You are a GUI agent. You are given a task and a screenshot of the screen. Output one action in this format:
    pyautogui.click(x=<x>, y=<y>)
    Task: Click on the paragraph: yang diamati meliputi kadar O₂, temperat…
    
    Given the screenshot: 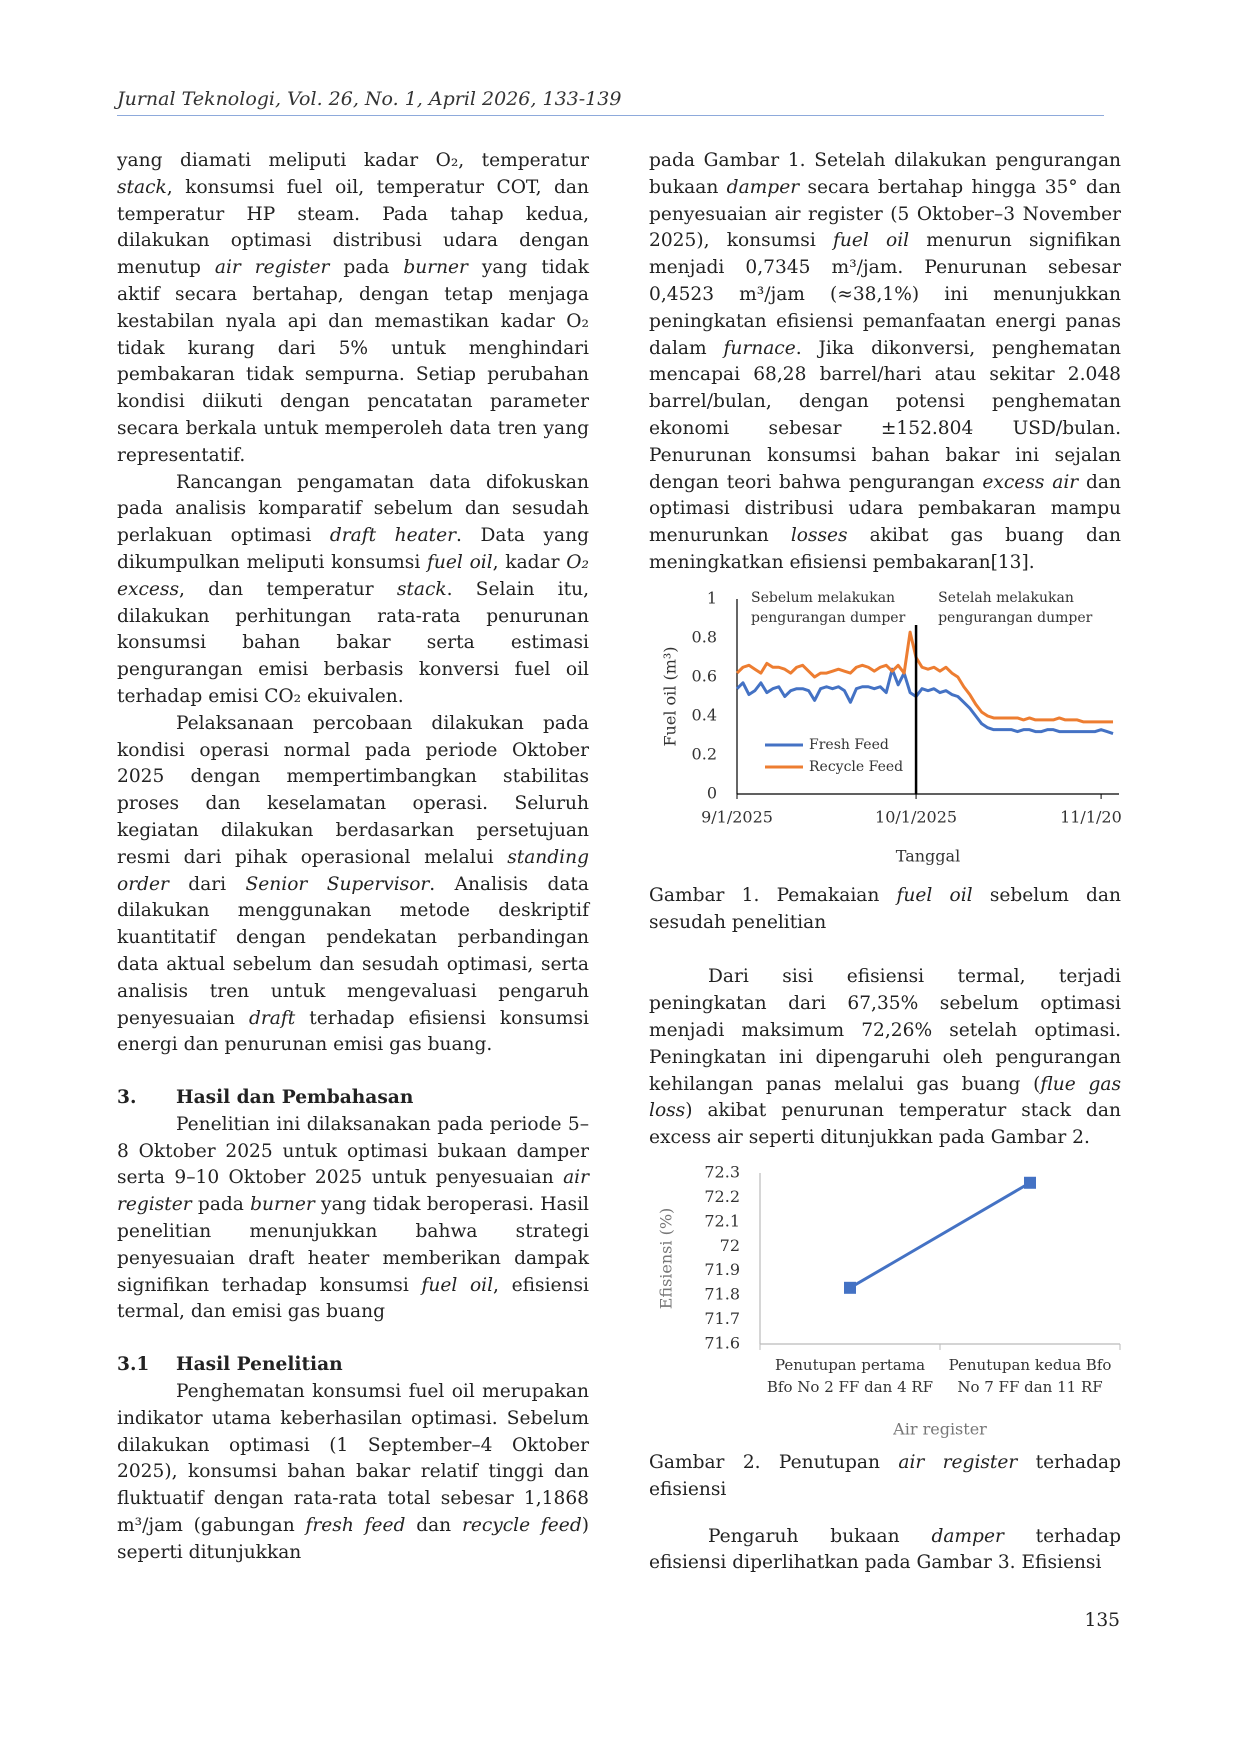 What is the action you would take?
    pyautogui.click(x=353, y=309)
    